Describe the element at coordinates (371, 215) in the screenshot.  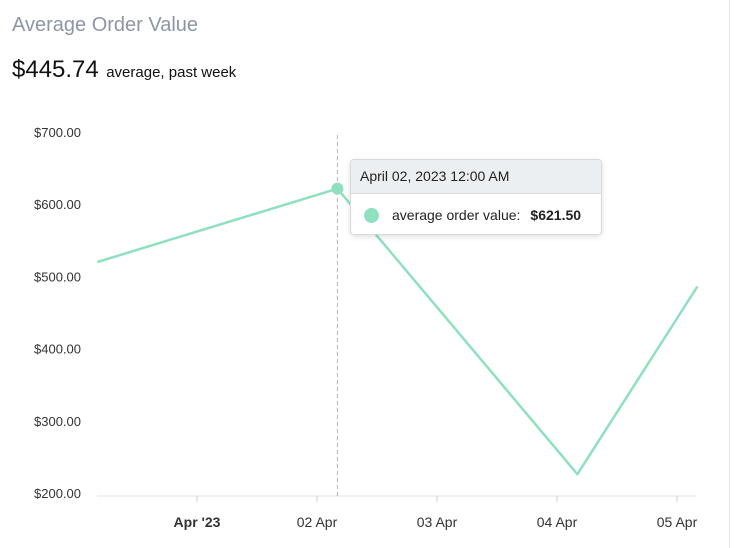
I see `series-dot-icon` at that location.